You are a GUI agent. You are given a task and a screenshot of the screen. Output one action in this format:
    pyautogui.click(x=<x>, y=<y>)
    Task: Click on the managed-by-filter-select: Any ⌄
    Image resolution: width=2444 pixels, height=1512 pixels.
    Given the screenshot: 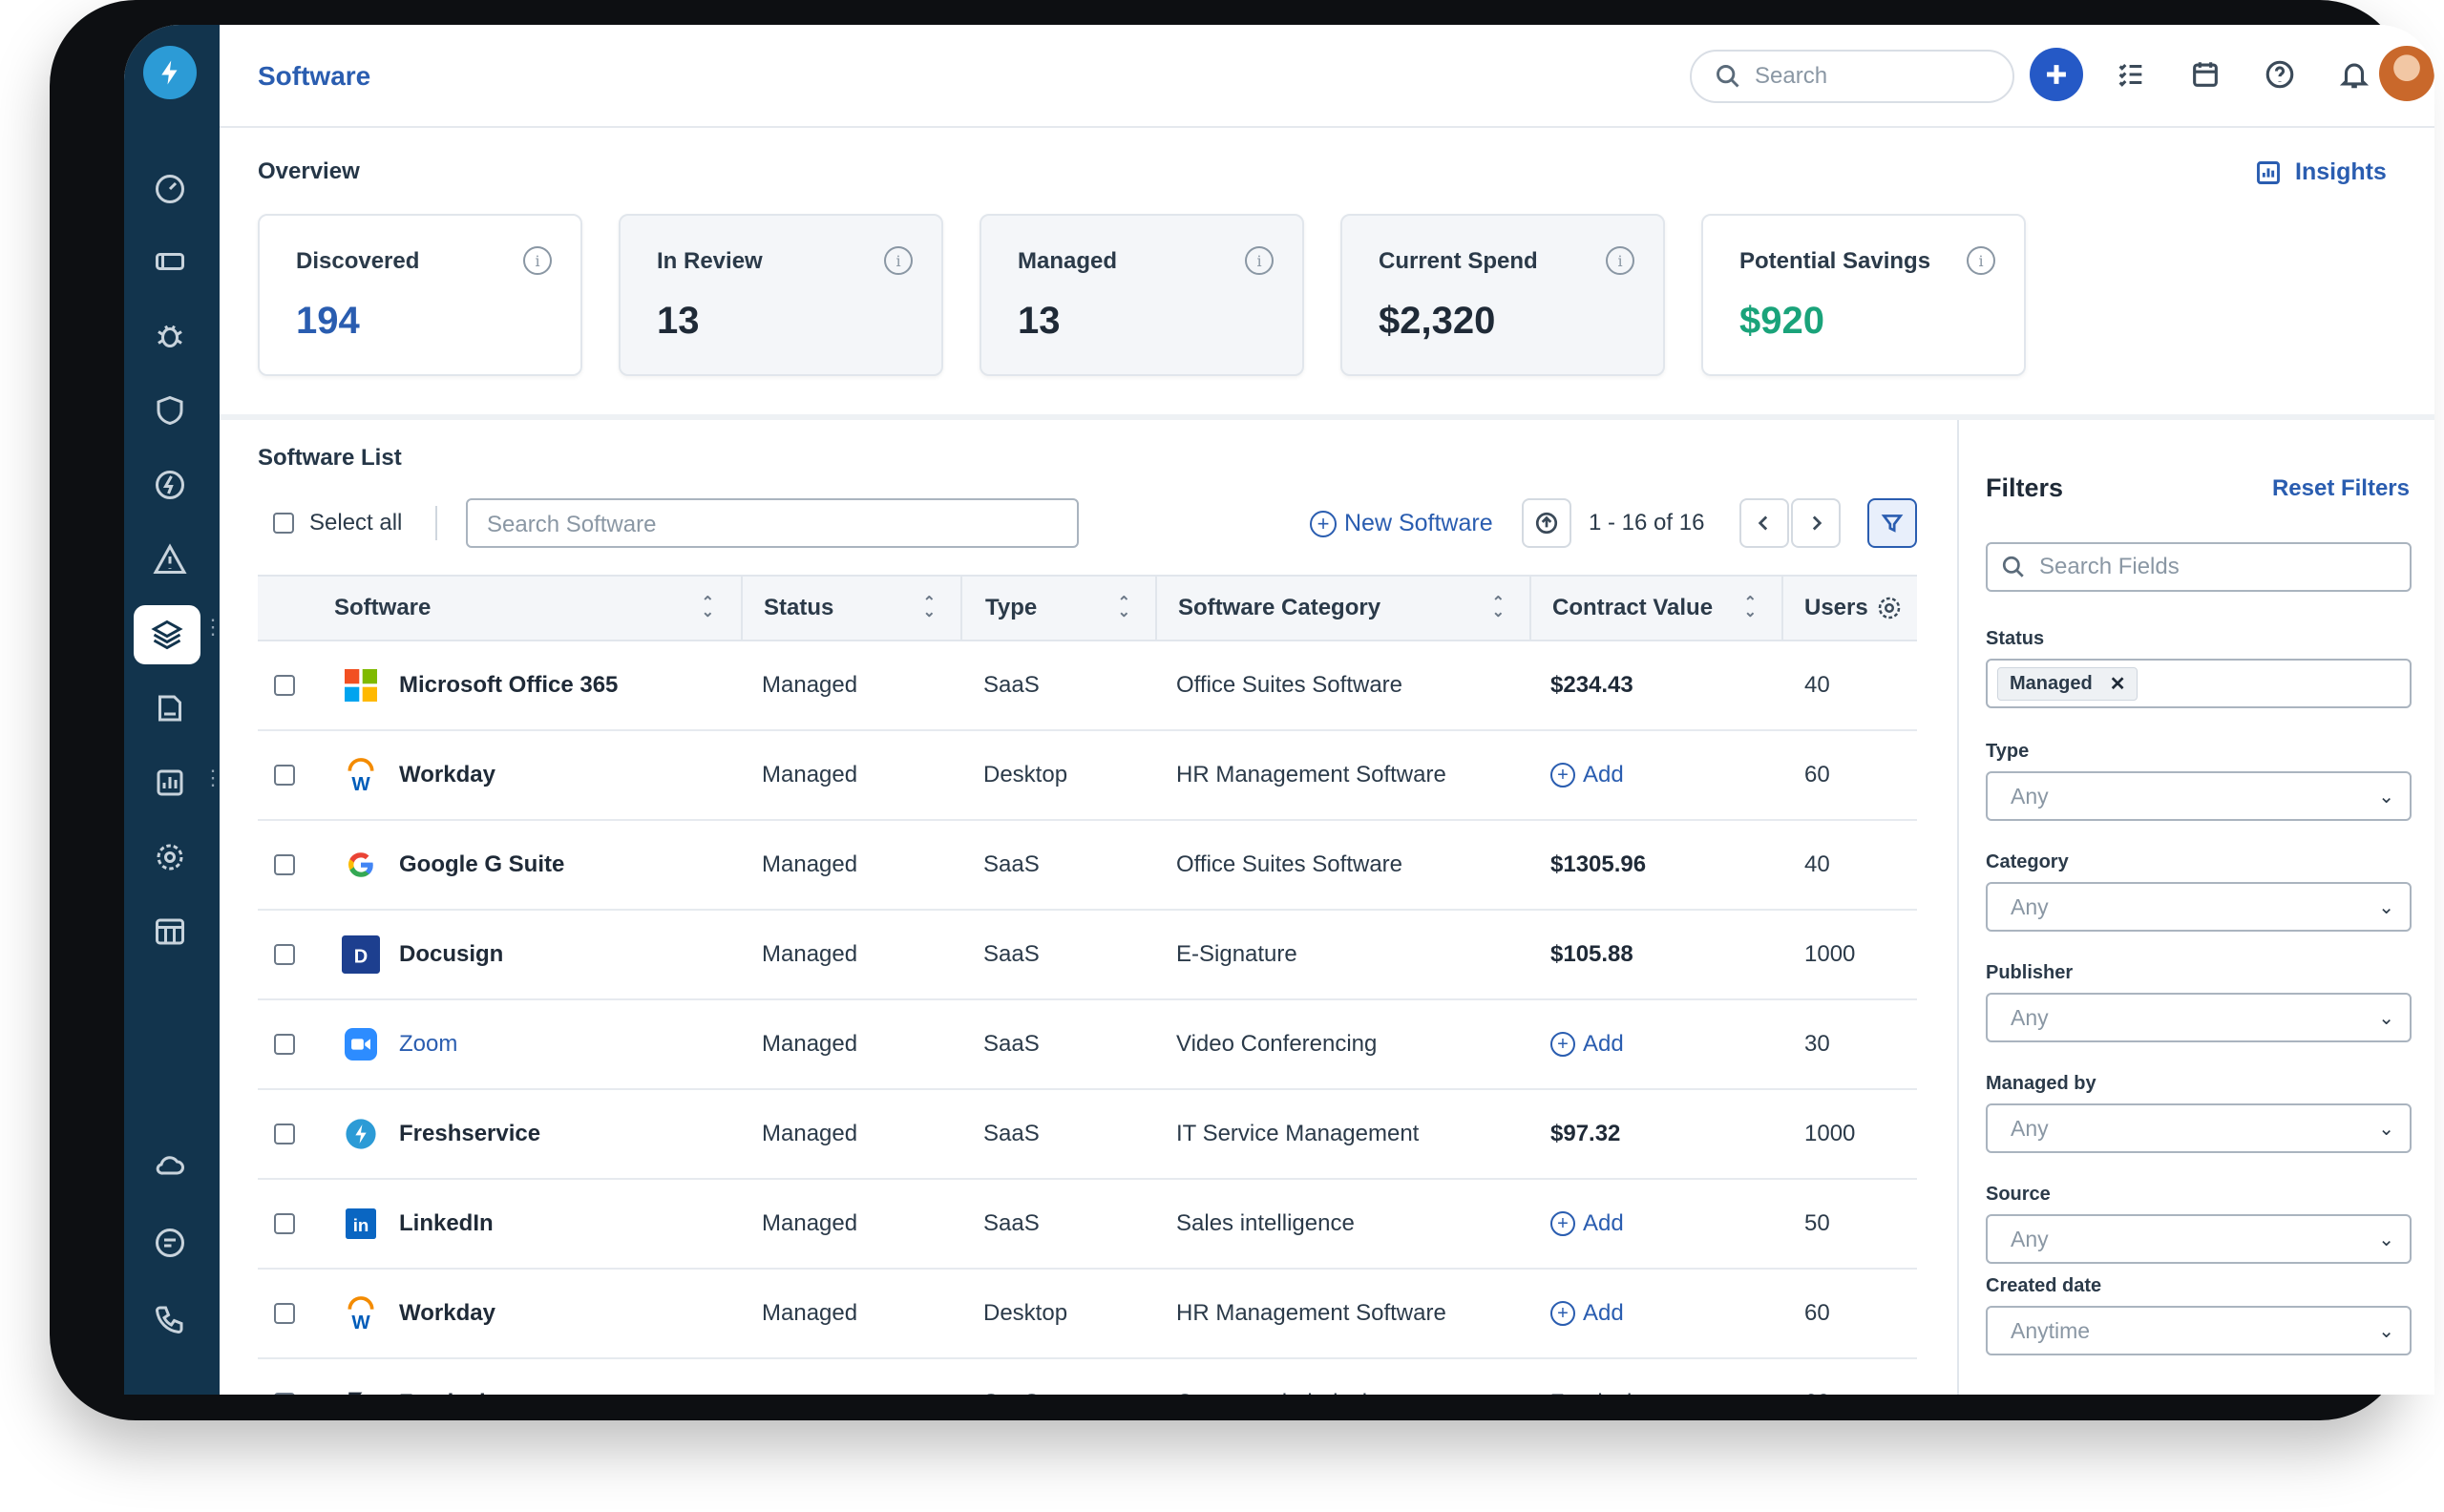 What is the action you would take?
    pyautogui.click(x=2199, y=1128)
    